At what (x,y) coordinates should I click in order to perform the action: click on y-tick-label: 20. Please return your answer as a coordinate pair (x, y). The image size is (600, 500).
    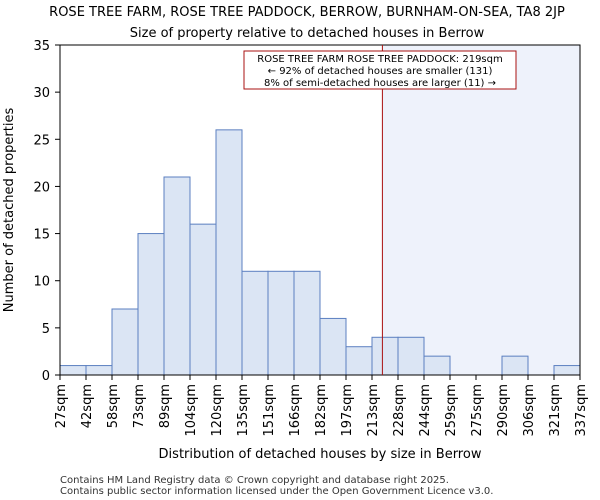
    Looking at the image, I should click on (41, 187).